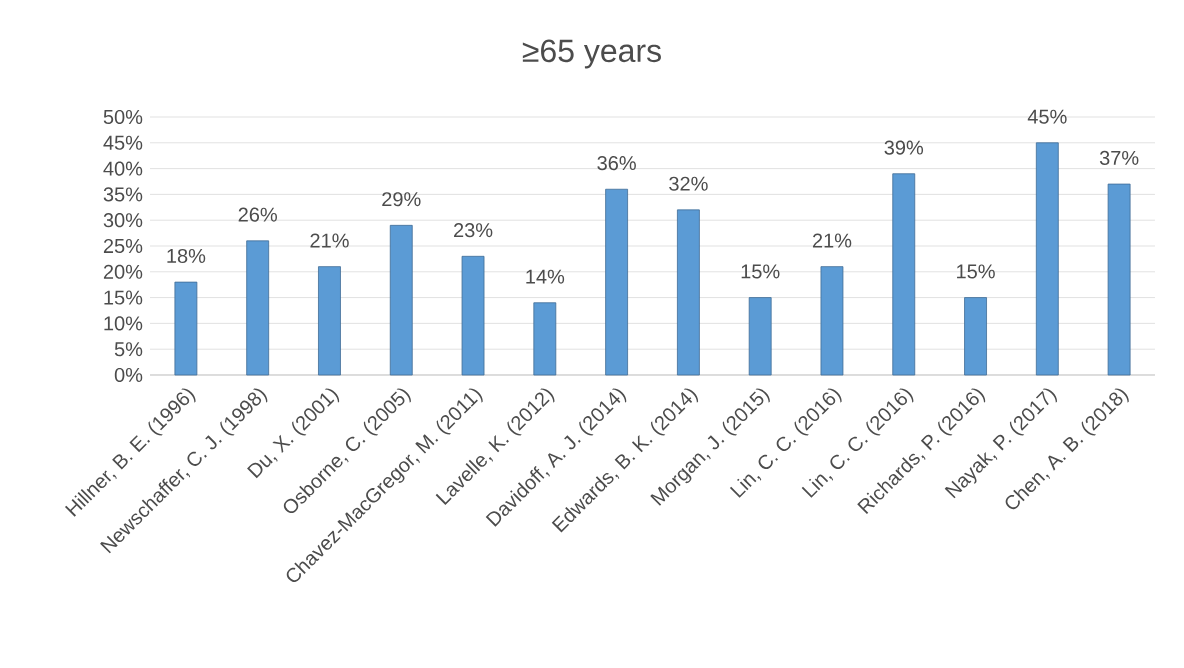 This screenshot has width=1184, height=668. What do you see at coordinates (123, 323) in the screenshot?
I see `y-tick-label: 10%` at bounding box center [123, 323].